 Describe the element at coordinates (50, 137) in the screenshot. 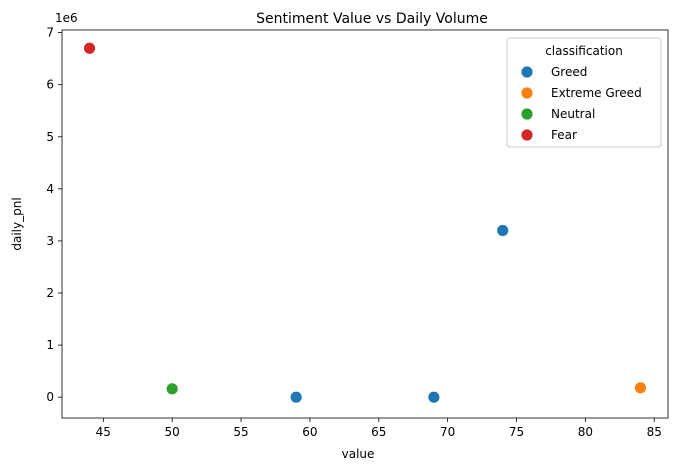

I see `y-tick-label: 5` at that location.